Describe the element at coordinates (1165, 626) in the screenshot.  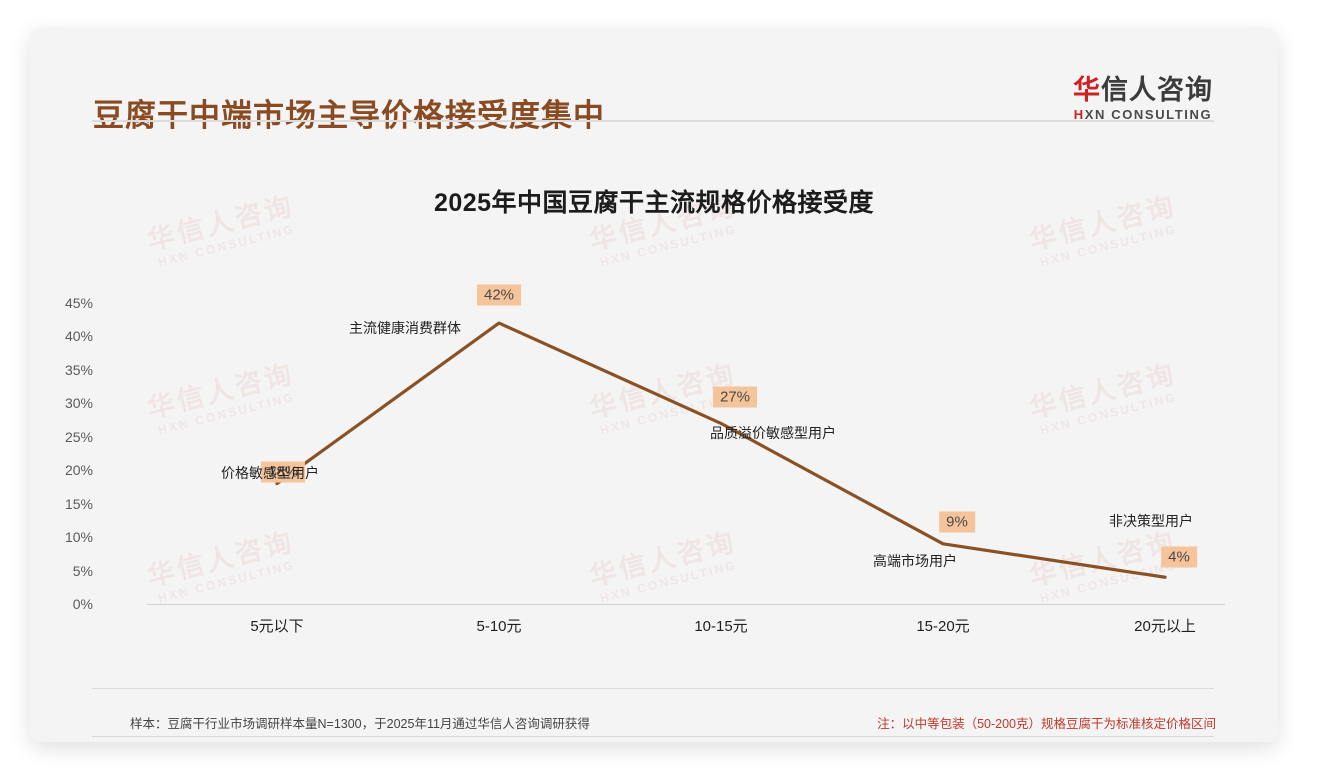
I see `x-axis-tick: 20元以上` at that location.